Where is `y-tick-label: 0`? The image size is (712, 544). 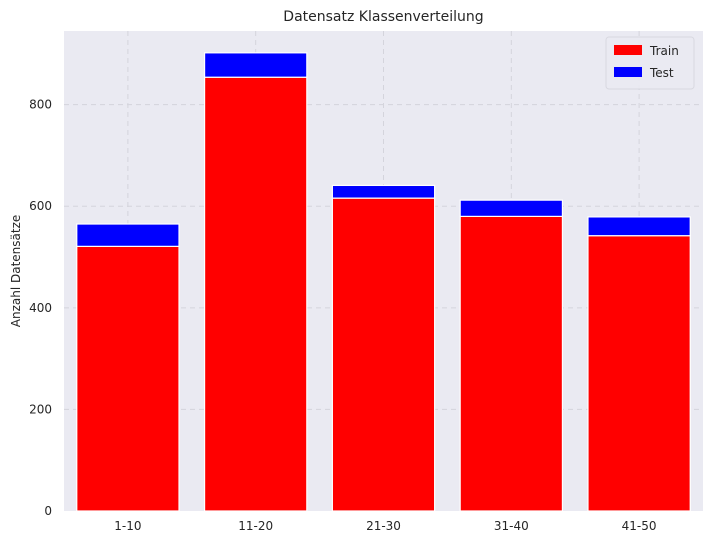
y-tick-label: 0 is located at coordinates (48, 511).